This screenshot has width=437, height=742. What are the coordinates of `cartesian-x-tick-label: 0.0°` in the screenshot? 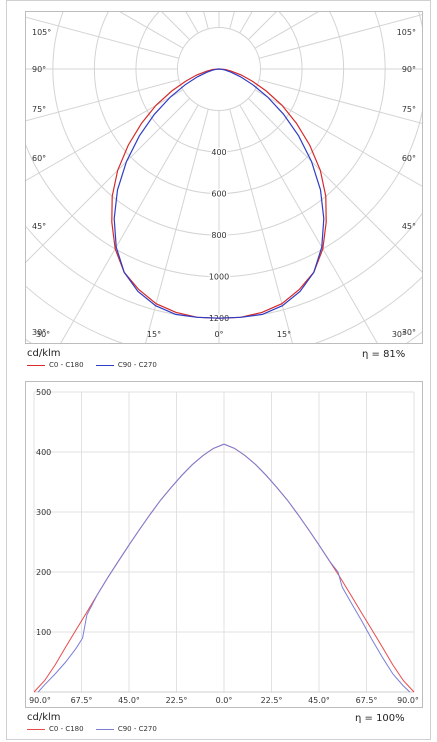 It's located at (224, 700).